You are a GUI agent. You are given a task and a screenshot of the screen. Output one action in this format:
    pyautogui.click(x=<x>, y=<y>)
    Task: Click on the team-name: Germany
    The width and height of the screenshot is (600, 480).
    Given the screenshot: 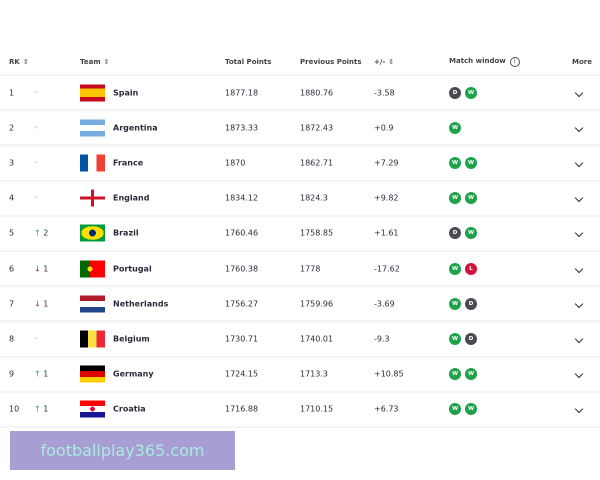 What is the action you would take?
    pyautogui.click(x=133, y=374)
    